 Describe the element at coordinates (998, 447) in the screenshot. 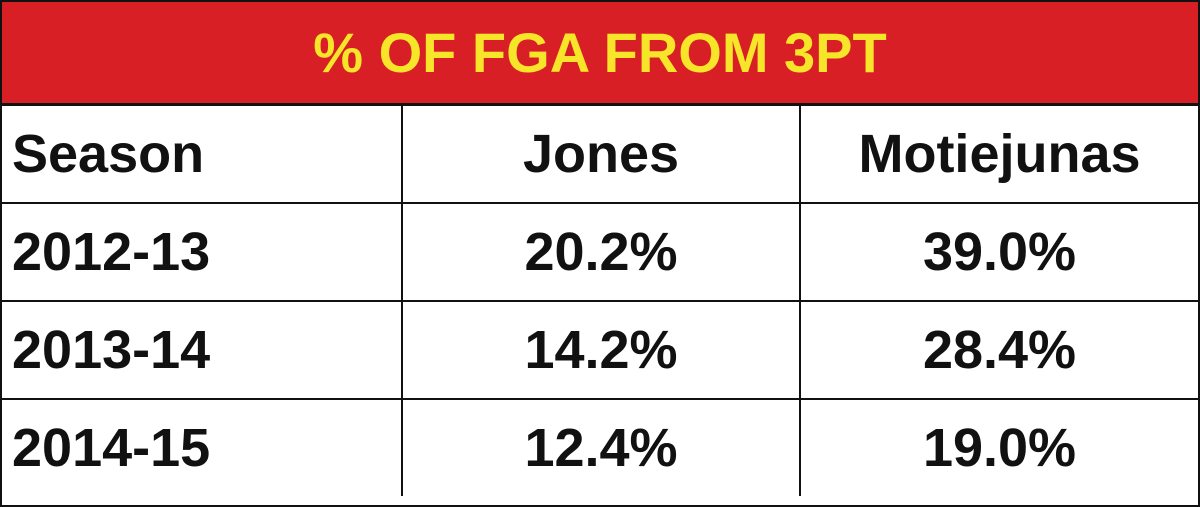

I see `value-cell: 19.0%` at that location.